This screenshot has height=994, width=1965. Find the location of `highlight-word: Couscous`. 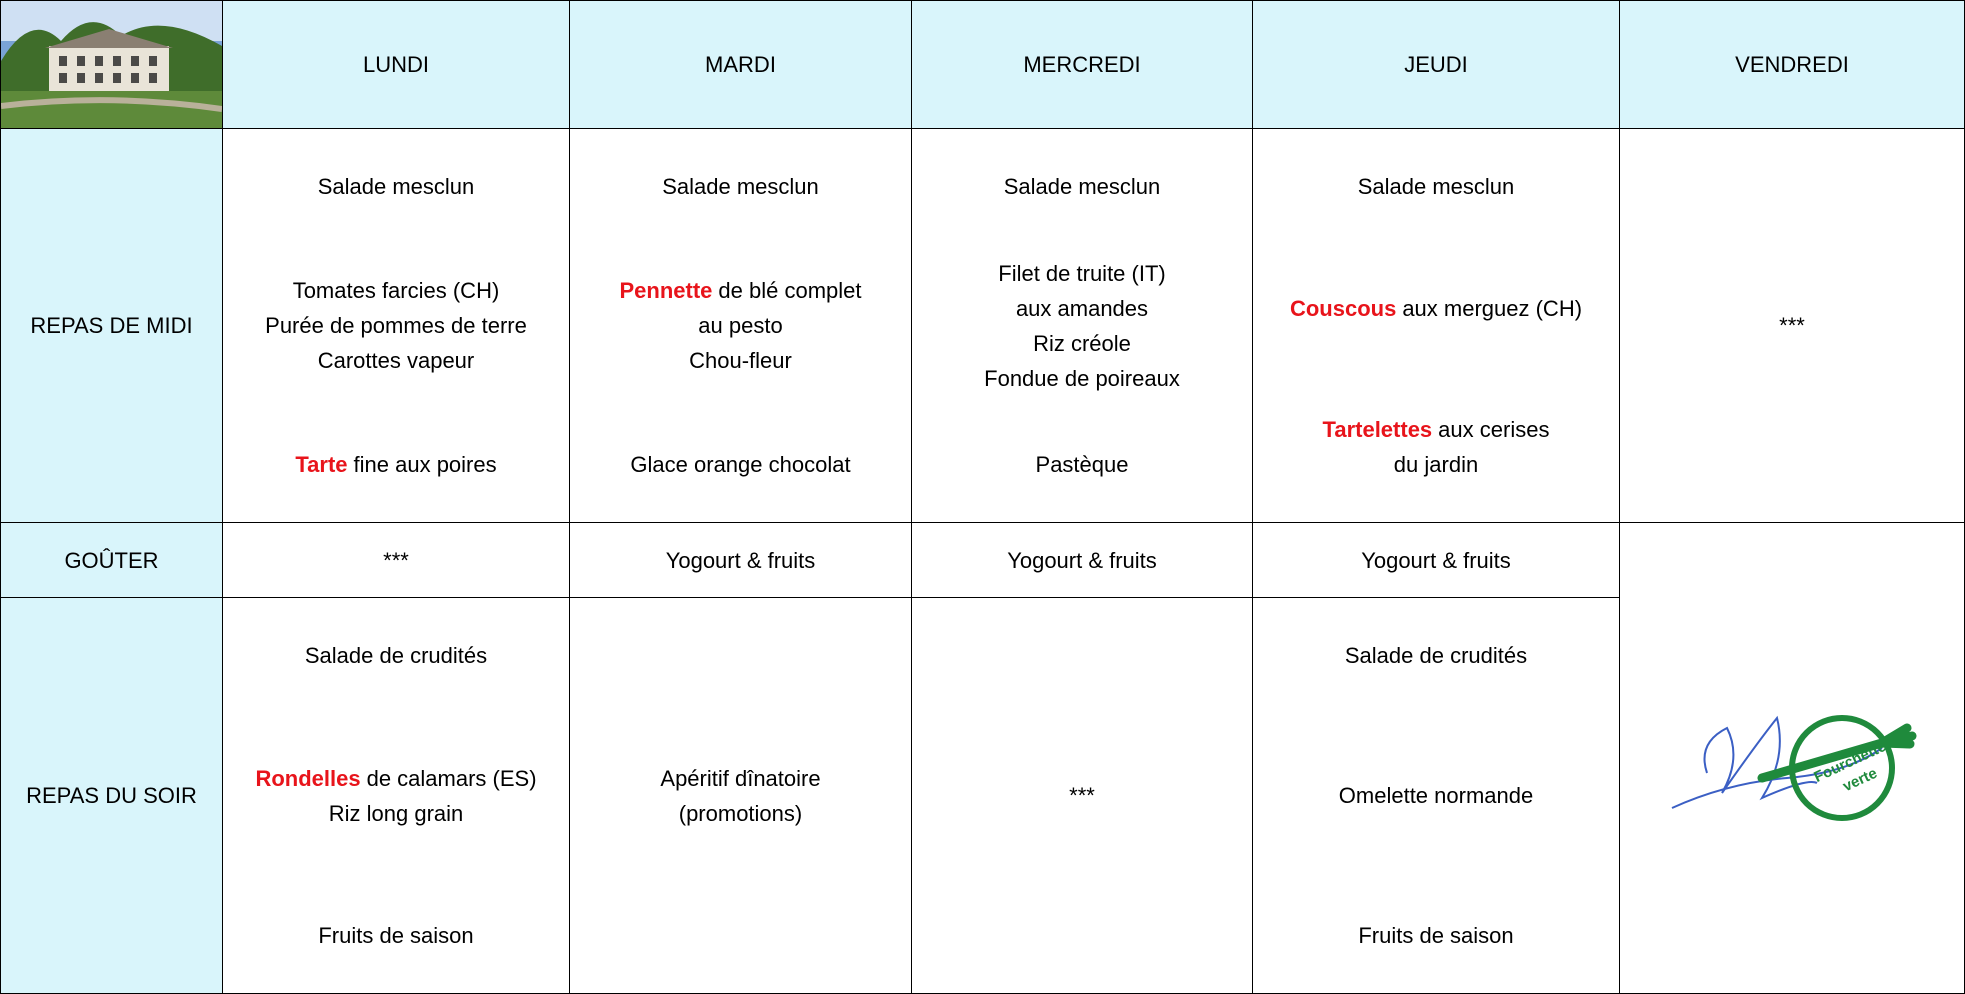

highlight-word: Couscous is located at coordinates (1343, 308).